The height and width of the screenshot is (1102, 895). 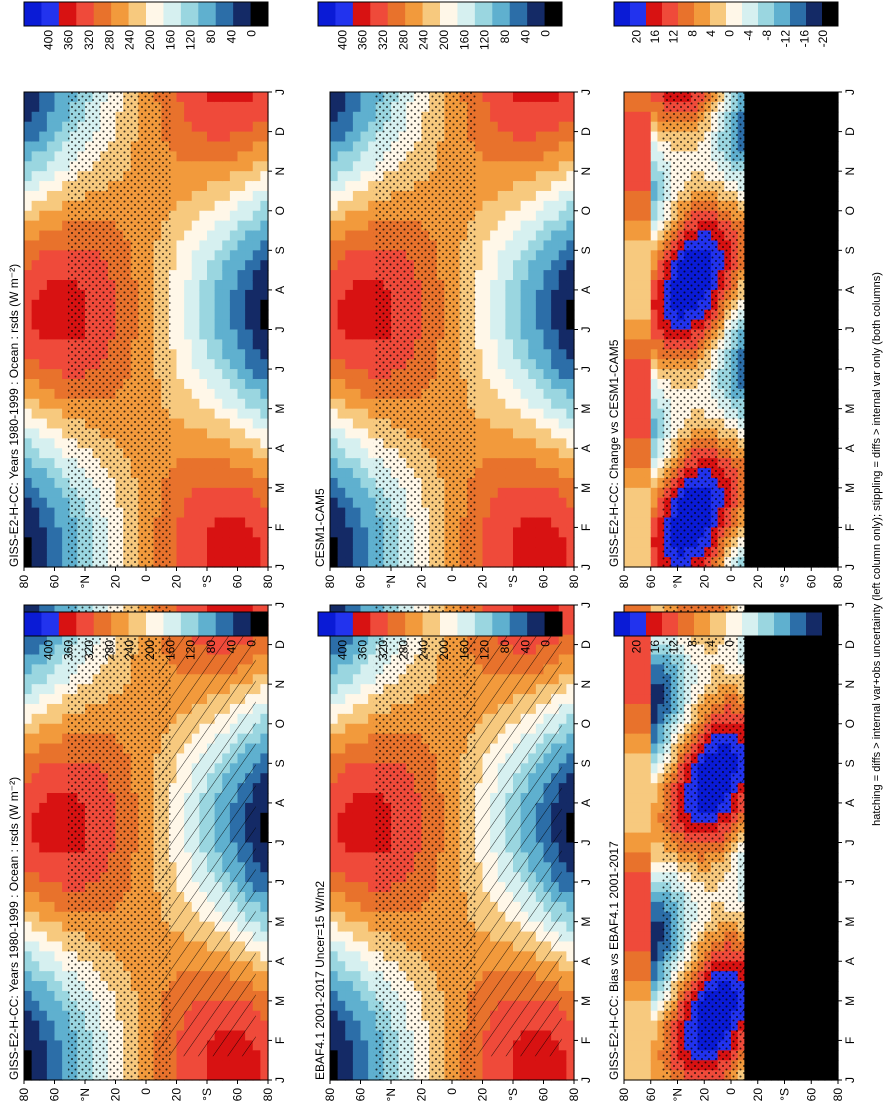 I want to click on colorbar-label: 80, so click(x=211, y=647).